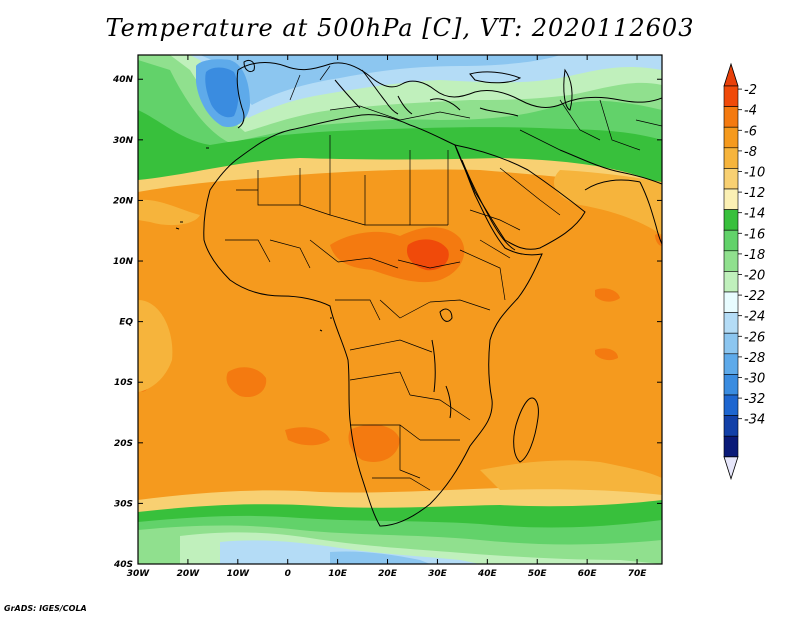  I want to click on lon-label: 10E, so click(338, 574).